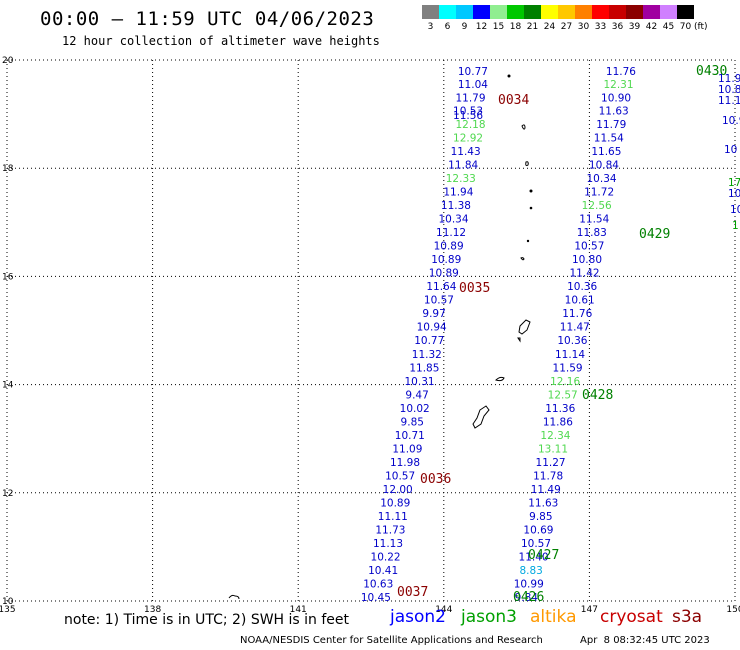 This screenshot has height=650, width=740. Describe the element at coordinates (617, 27) in the screenshot. I see `legend-label: 36` at that location.